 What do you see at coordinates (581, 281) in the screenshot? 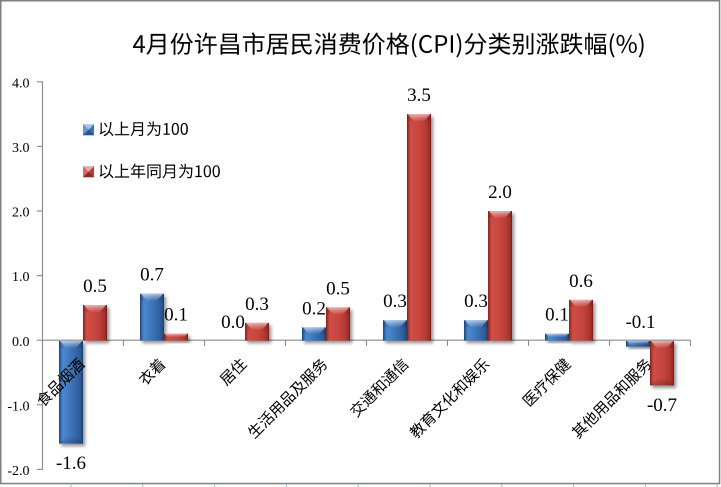
I see `svg-text: 0.6` at bounding box center [581, 281].